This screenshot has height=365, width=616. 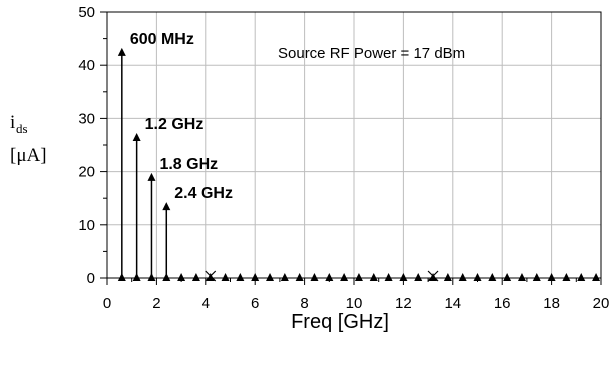 What do you see at coordinates (12, 122) in the screenshot?
I see `y-axis-title-main: i` at bounding box center [12, 122].